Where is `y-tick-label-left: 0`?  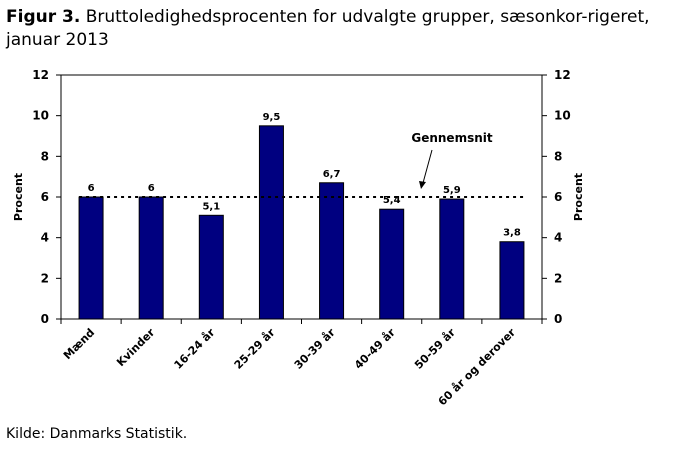
y-tick-label-left: 0 is located at coordinates (45, 319).